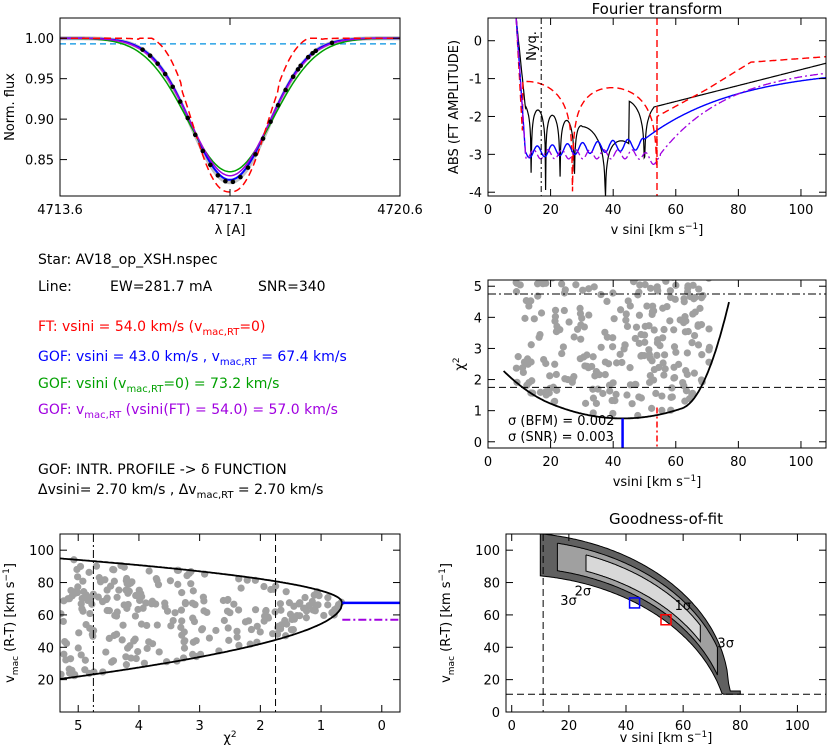 This screenshot has width=830, height=748. What do you see at coordinates (550, 462) in the screenshot?
I see `chi2-vsini-xtick-label: 20` at bounding box center [550, 462].